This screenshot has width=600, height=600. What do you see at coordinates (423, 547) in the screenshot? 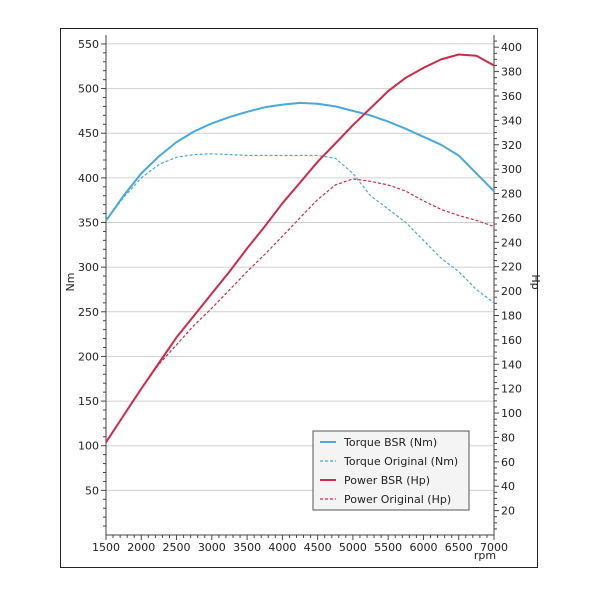
I see `x-tick-label: 6000` at bounding box center [423, 547].